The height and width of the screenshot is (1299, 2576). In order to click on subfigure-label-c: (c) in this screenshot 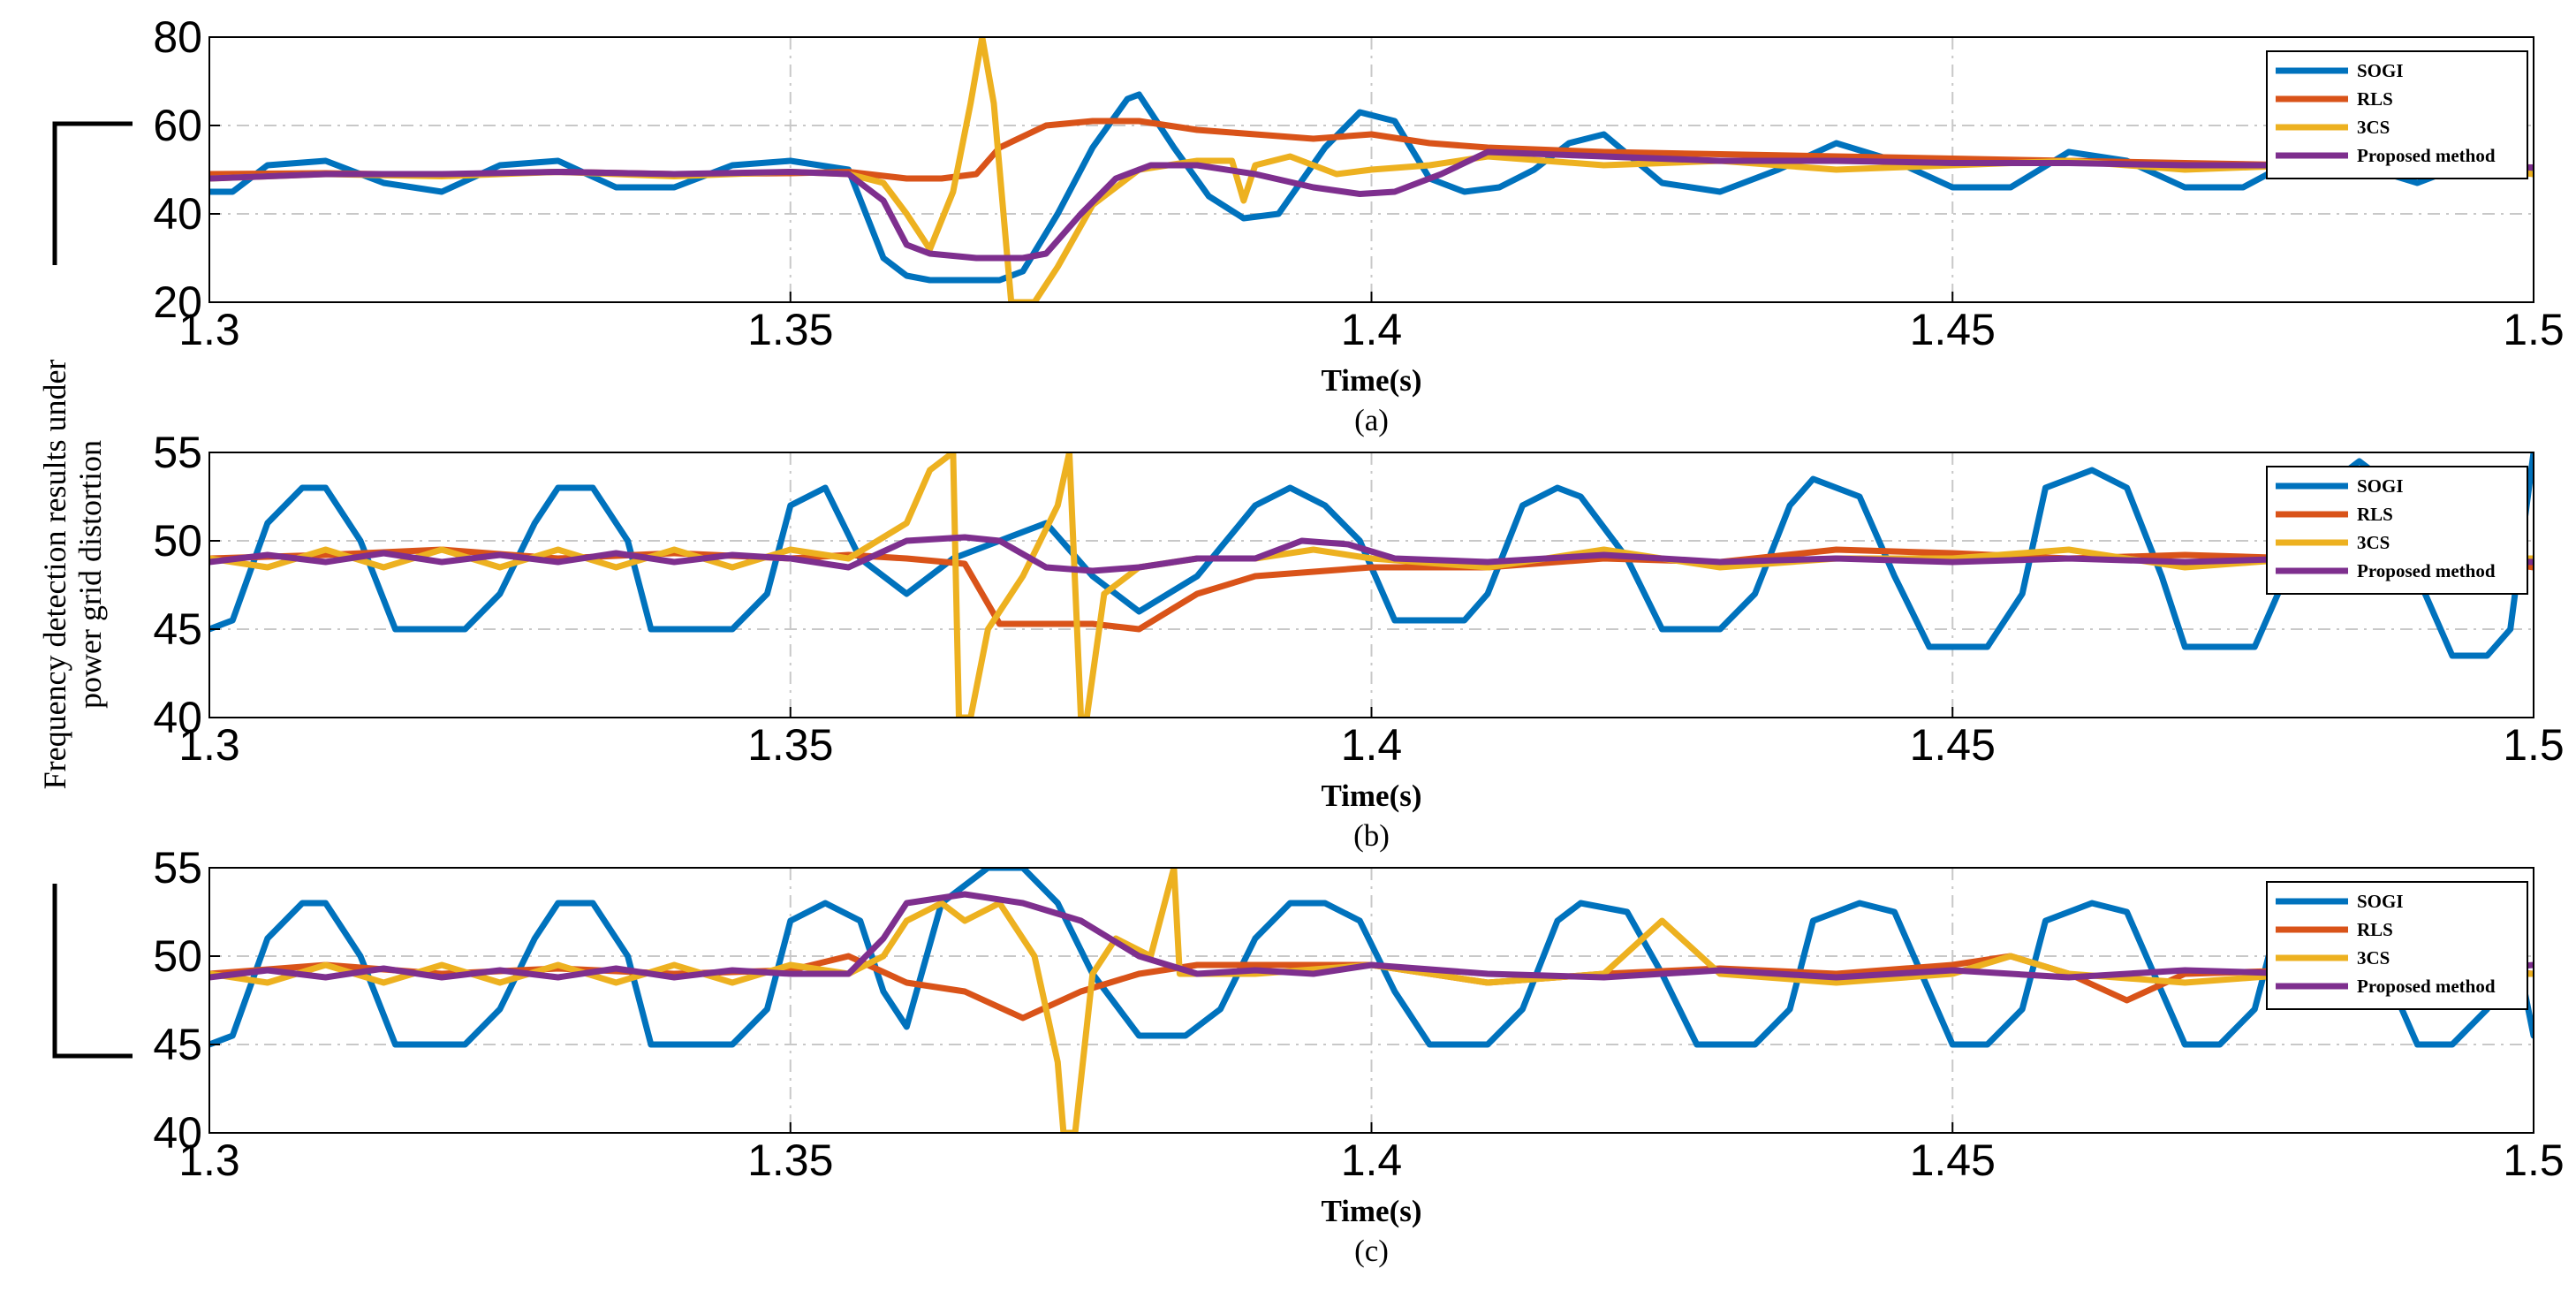, I will do `click(1371, 1251)`.